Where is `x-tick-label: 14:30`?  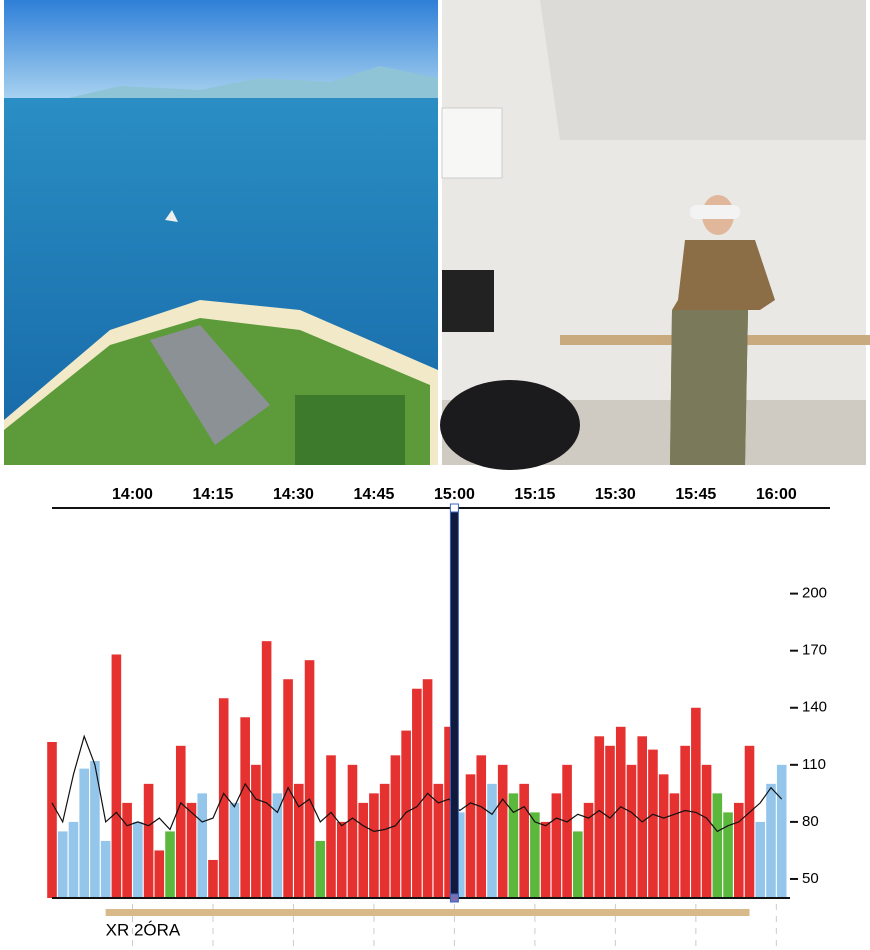
x-tick-label: 14:30 is located at coordinates (293, 494).